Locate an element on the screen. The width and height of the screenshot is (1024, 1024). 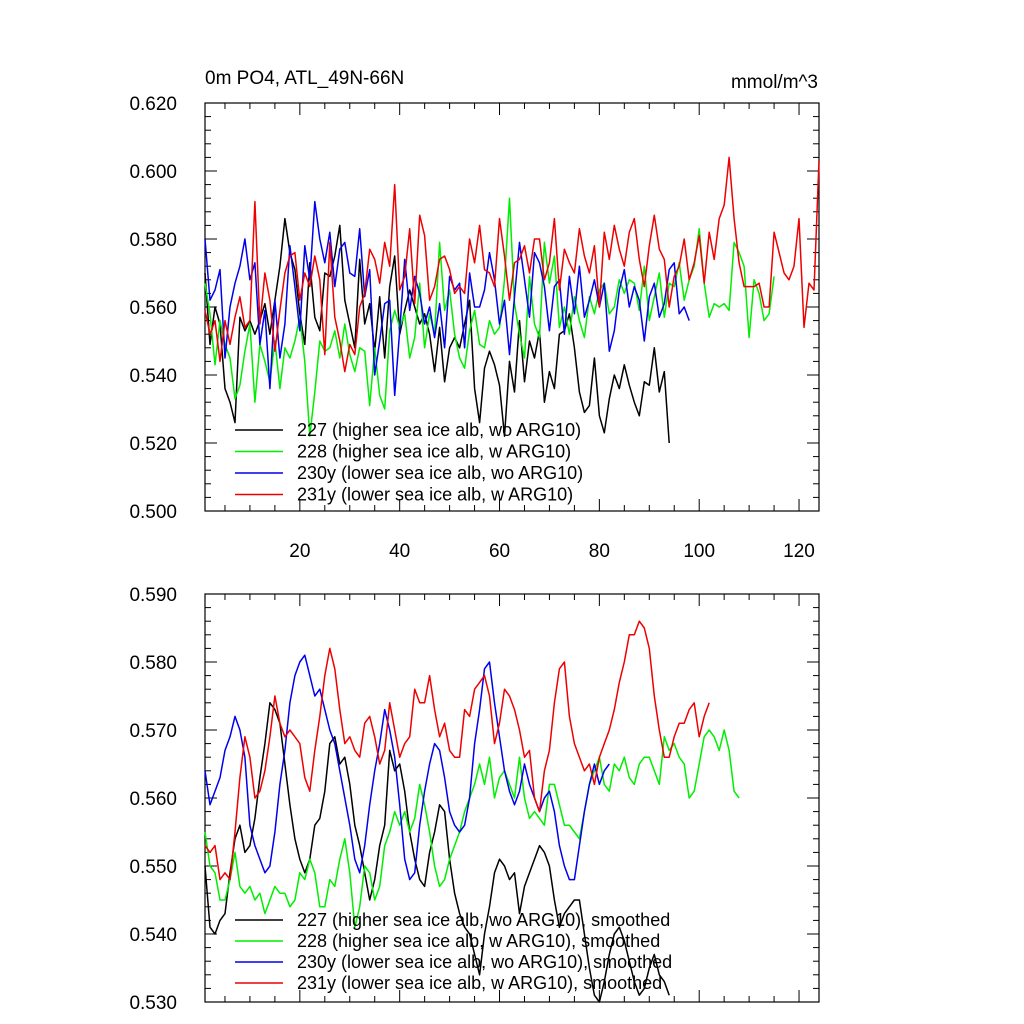
bottom-y-tick-label: 0.580 is located at coordinates (153, 663).